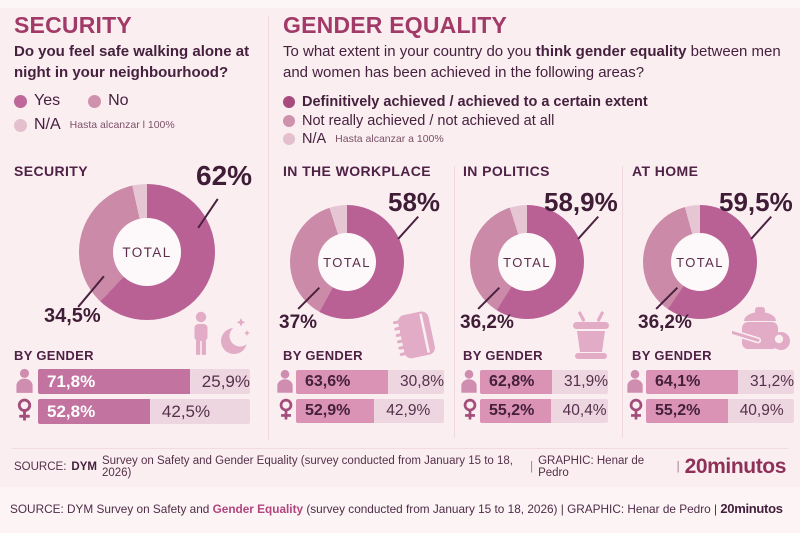 This screenshot has width=800, height=533. What do you see at coordinates (591, 467) in the screenshot?
I see `graphic-credit: GRAPHIC: Henar de Pedro` at bounding box center [591, 467].